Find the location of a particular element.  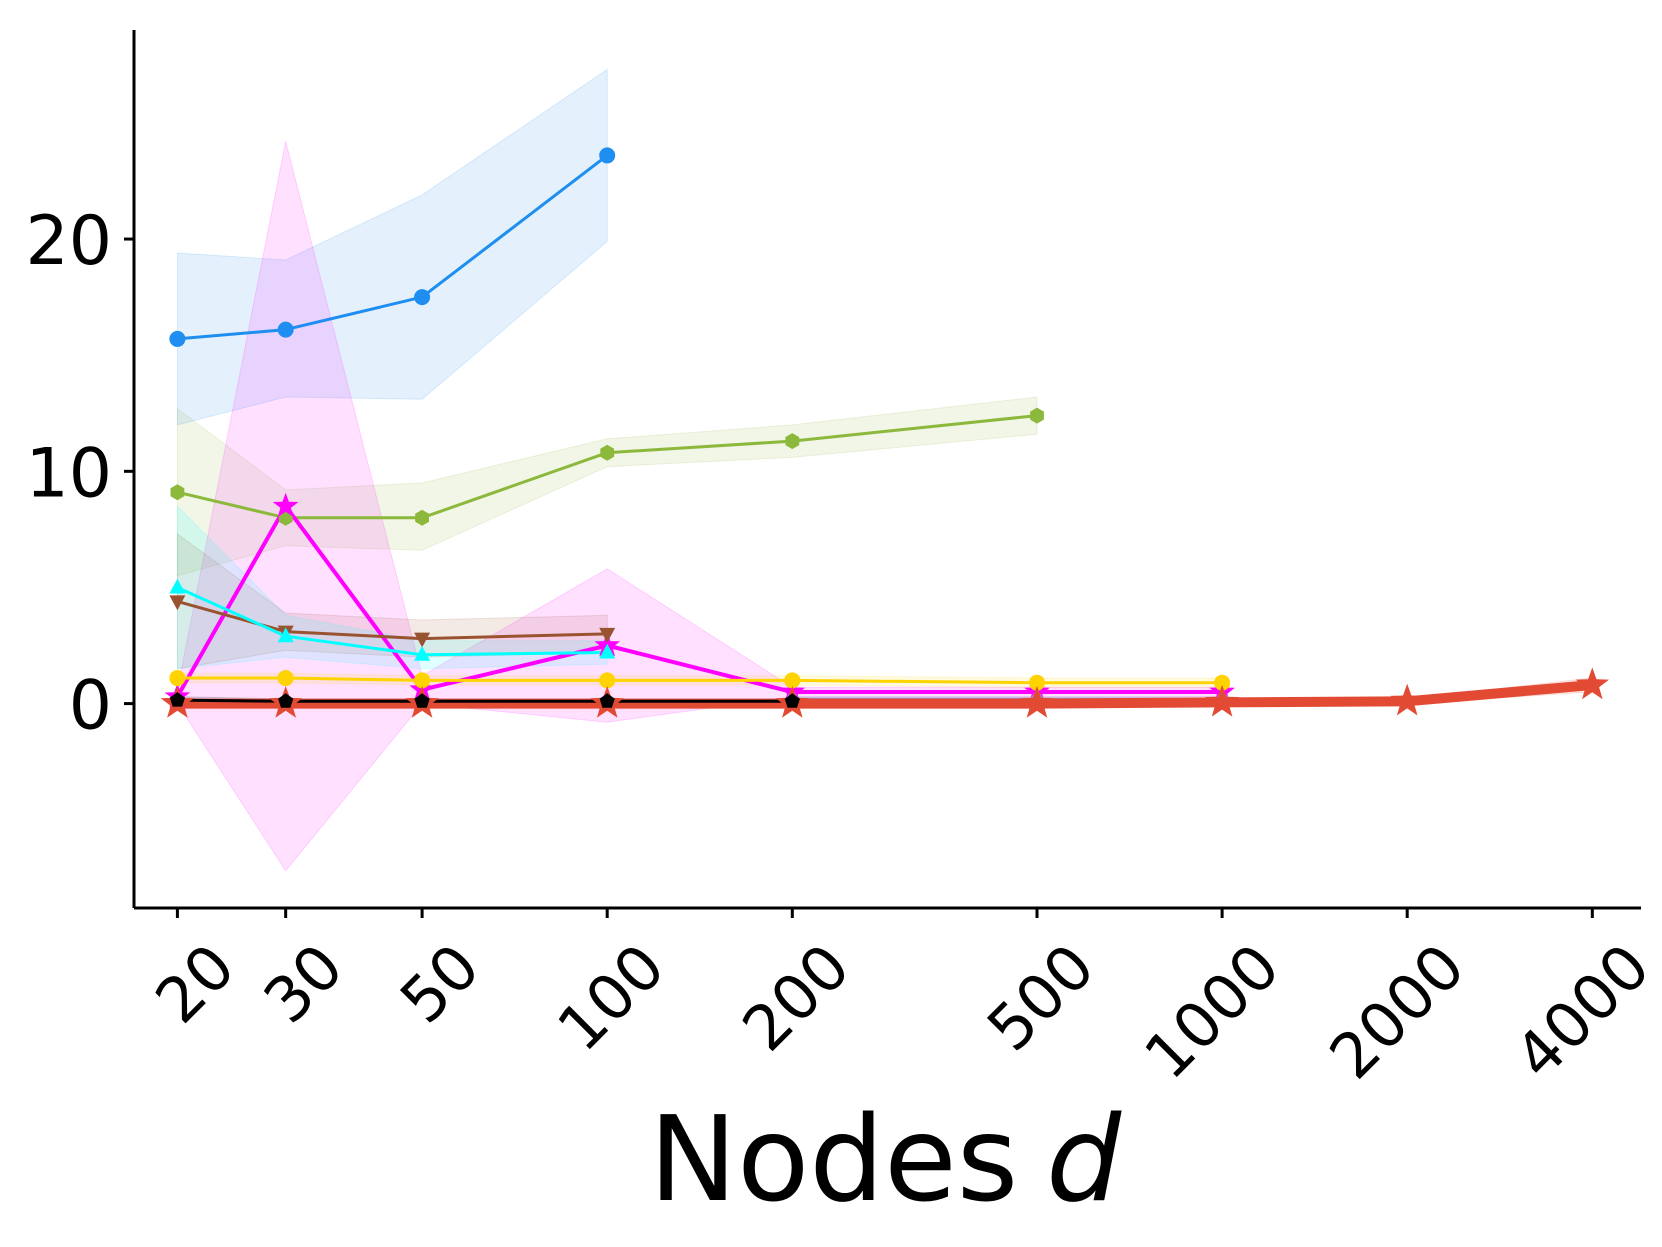

x-tick-label-5: 500 is located at coordinates (1040, 997).